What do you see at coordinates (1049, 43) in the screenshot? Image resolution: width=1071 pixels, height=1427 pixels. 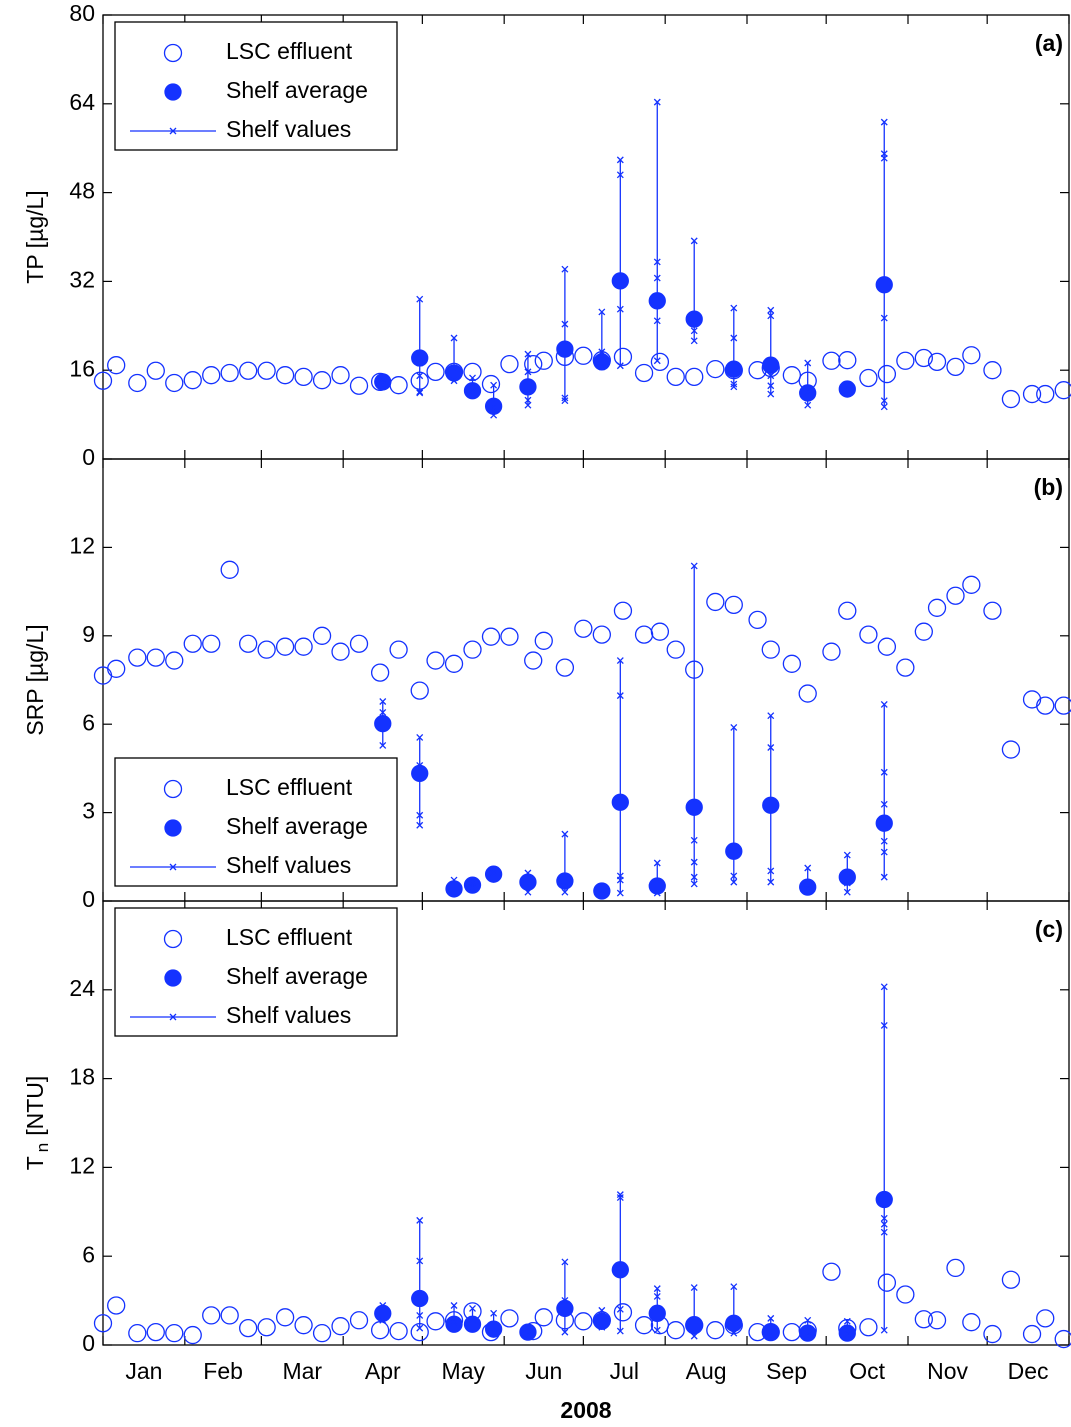 I see `panel-label: (a)` at bounding box center [1049, 43].